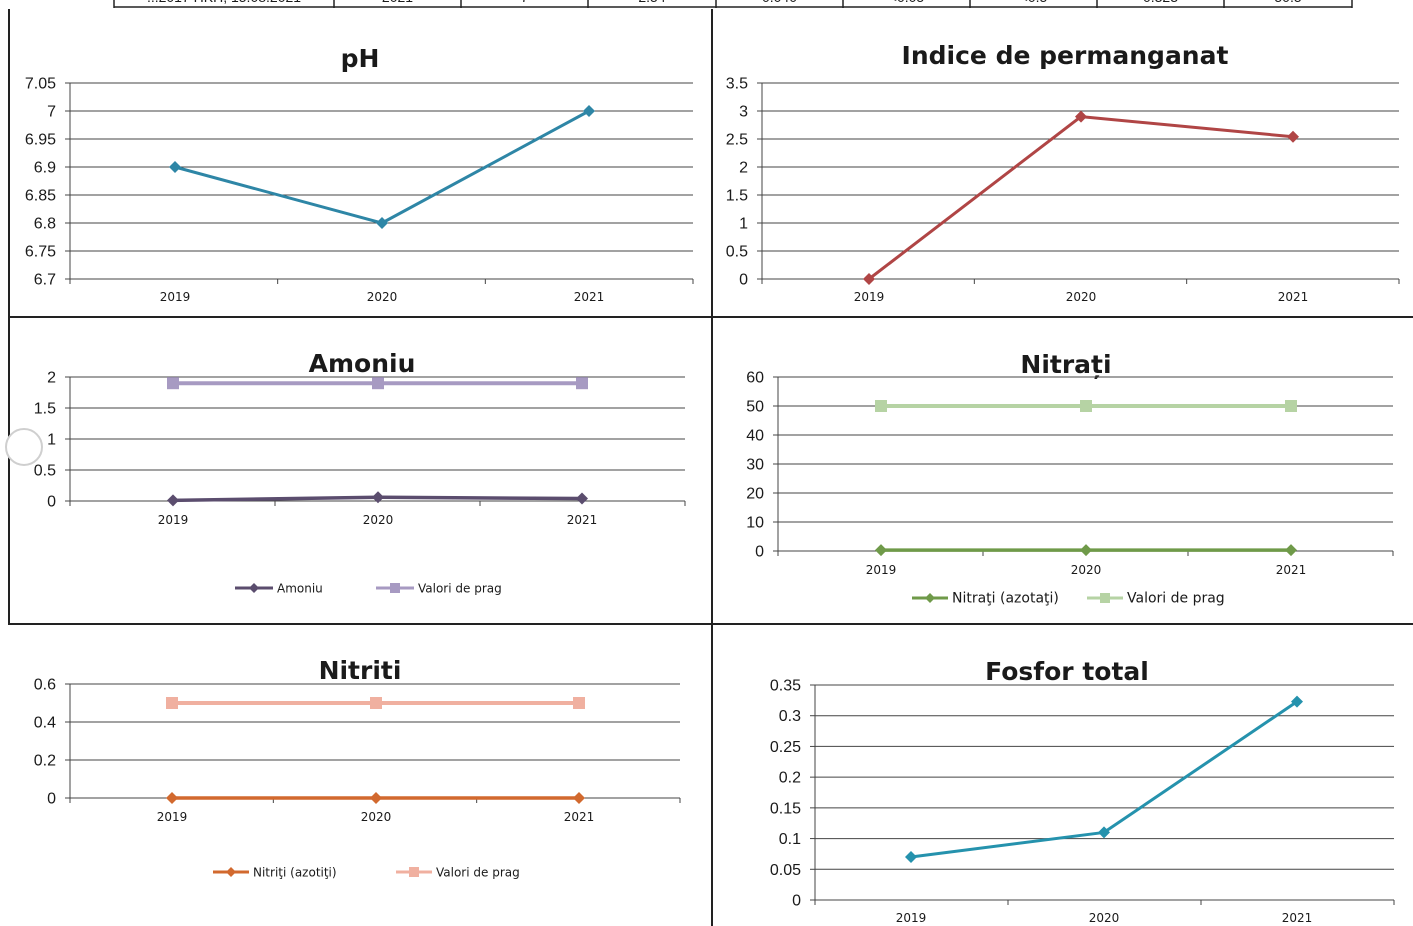  Describe the element at coordinates (45, 224) in the screenshot. I see `y-tick-label: 6.8` at that location.